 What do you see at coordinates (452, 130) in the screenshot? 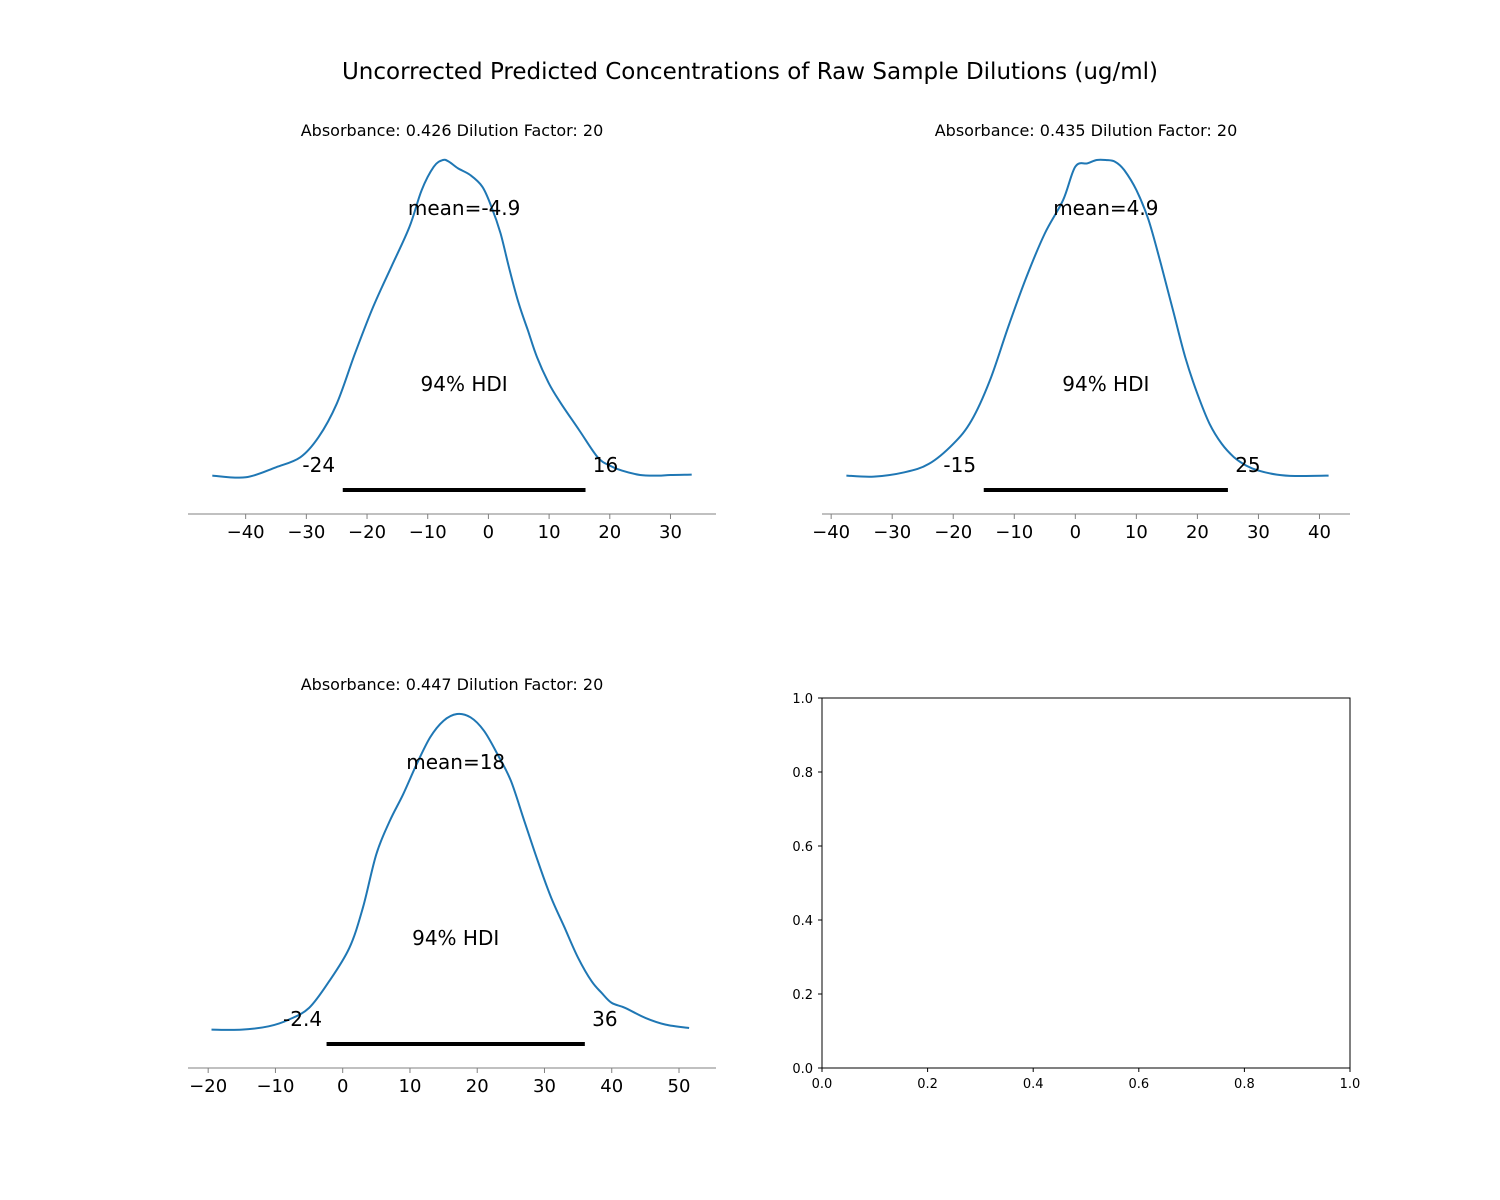
I see `panel-title: Absorbance: 0.426 Dilution Factor: 20` at bounding box center [452, 130].